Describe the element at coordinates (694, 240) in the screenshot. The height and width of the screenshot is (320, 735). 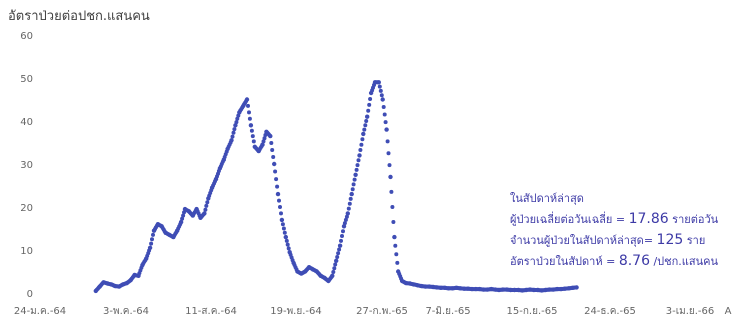
I see `weekly-cases-unit: ราย` at that location.